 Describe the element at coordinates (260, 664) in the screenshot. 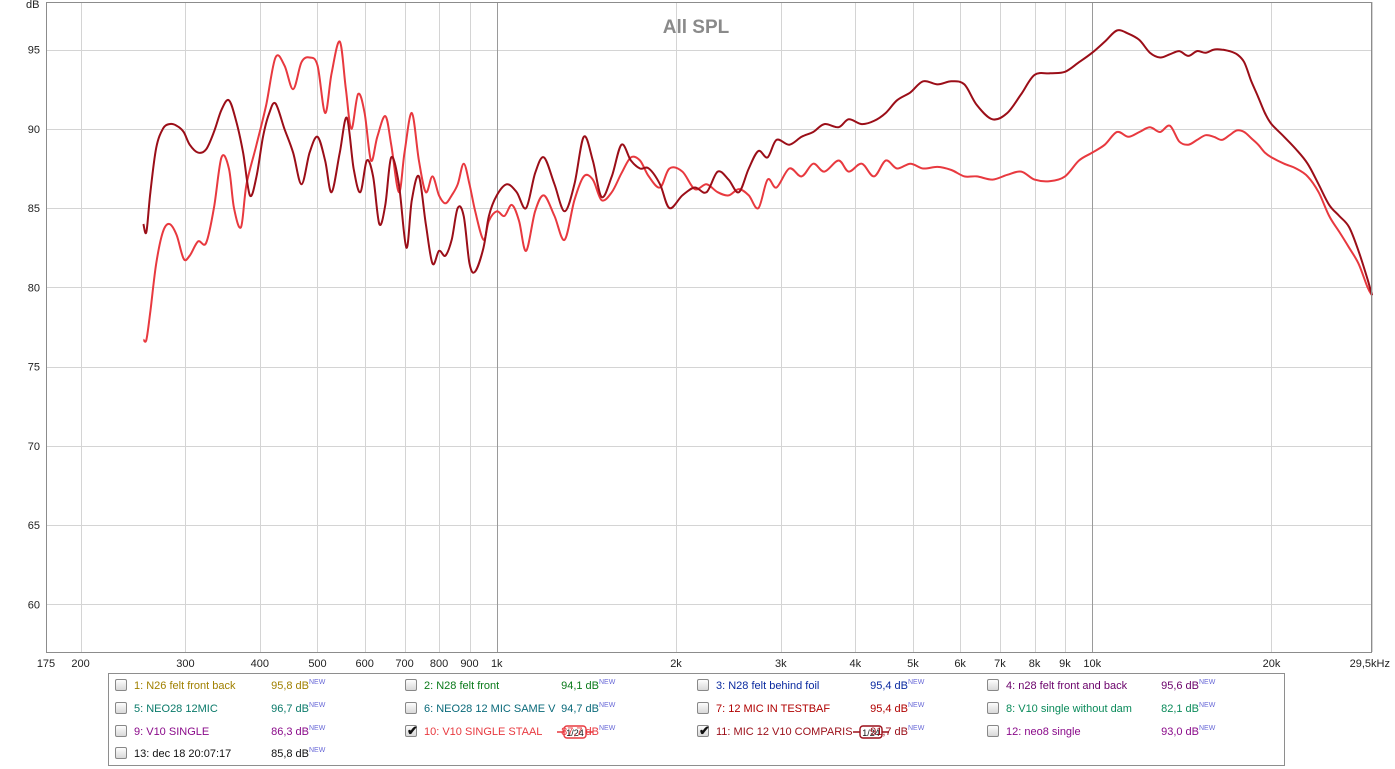

I see `x-tick-label: 400` at that location.